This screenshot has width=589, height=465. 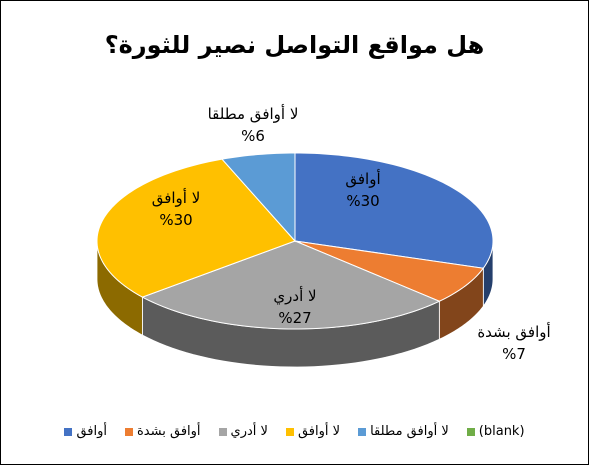 I want to click on legend-item-3: لا أوافق, so click(x=313, y=431).